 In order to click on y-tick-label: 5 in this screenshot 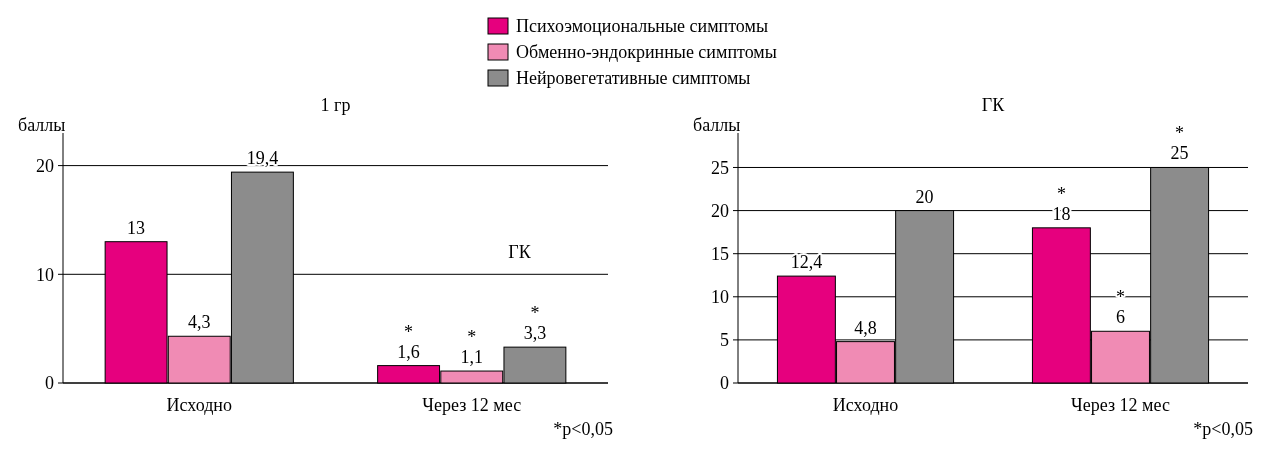, I will do `click(724, 340)`.